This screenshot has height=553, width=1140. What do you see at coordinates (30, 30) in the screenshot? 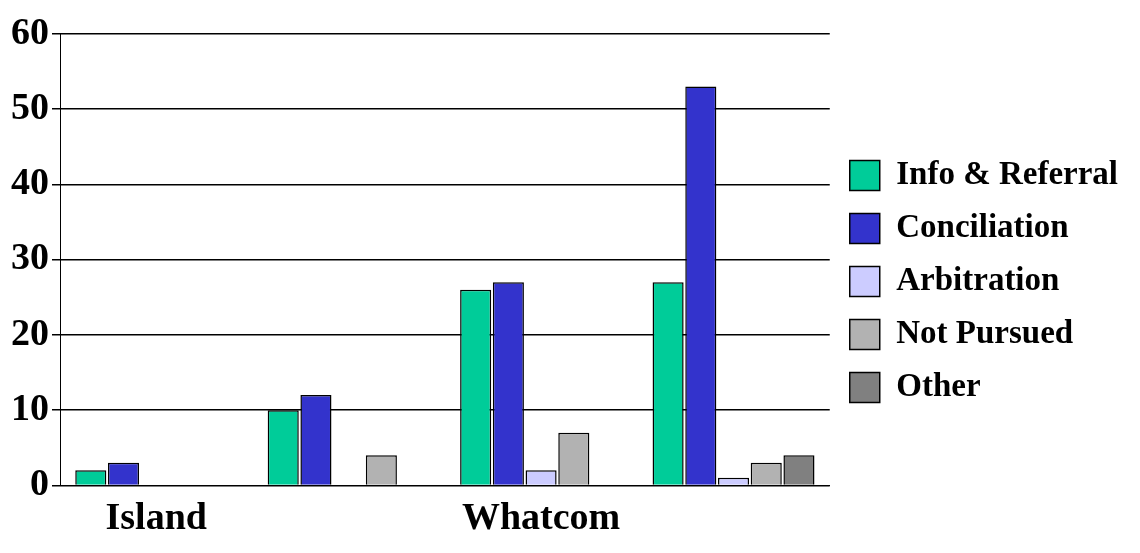
I see `y-tick-label: 60` at bounding box center [30, 30].